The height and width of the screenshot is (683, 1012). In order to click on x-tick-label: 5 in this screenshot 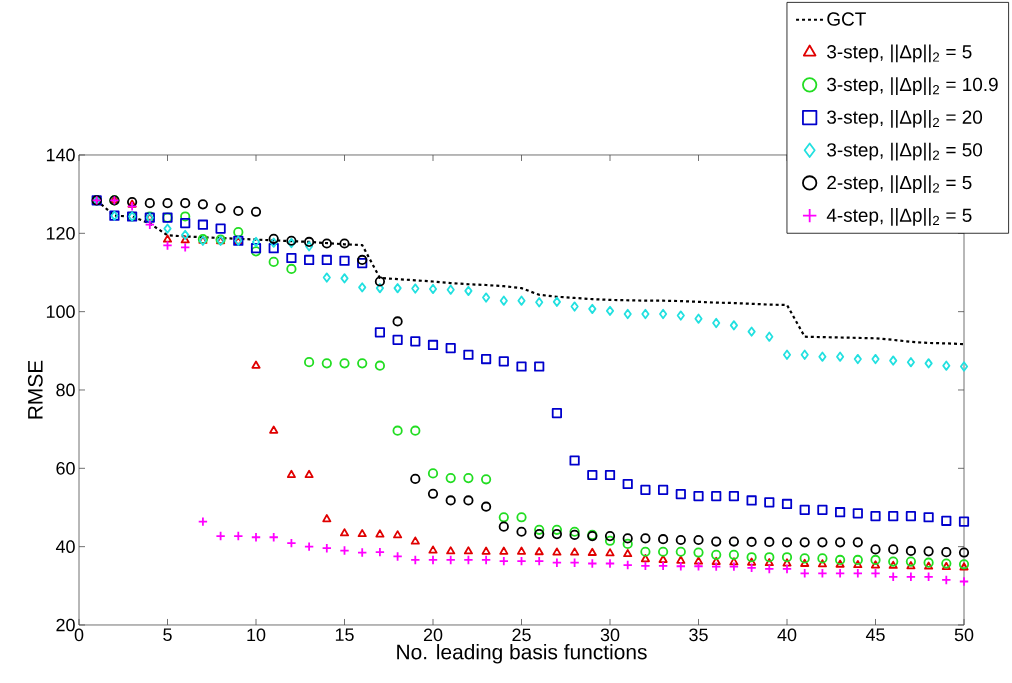, I will do `click(167, 635)`.